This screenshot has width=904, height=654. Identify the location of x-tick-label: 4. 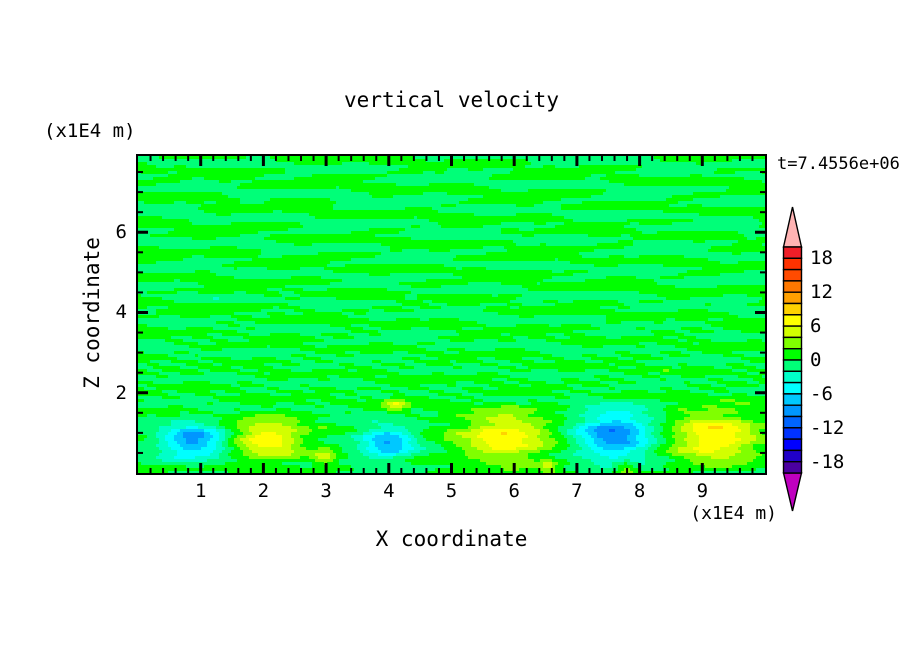
(389, 491).